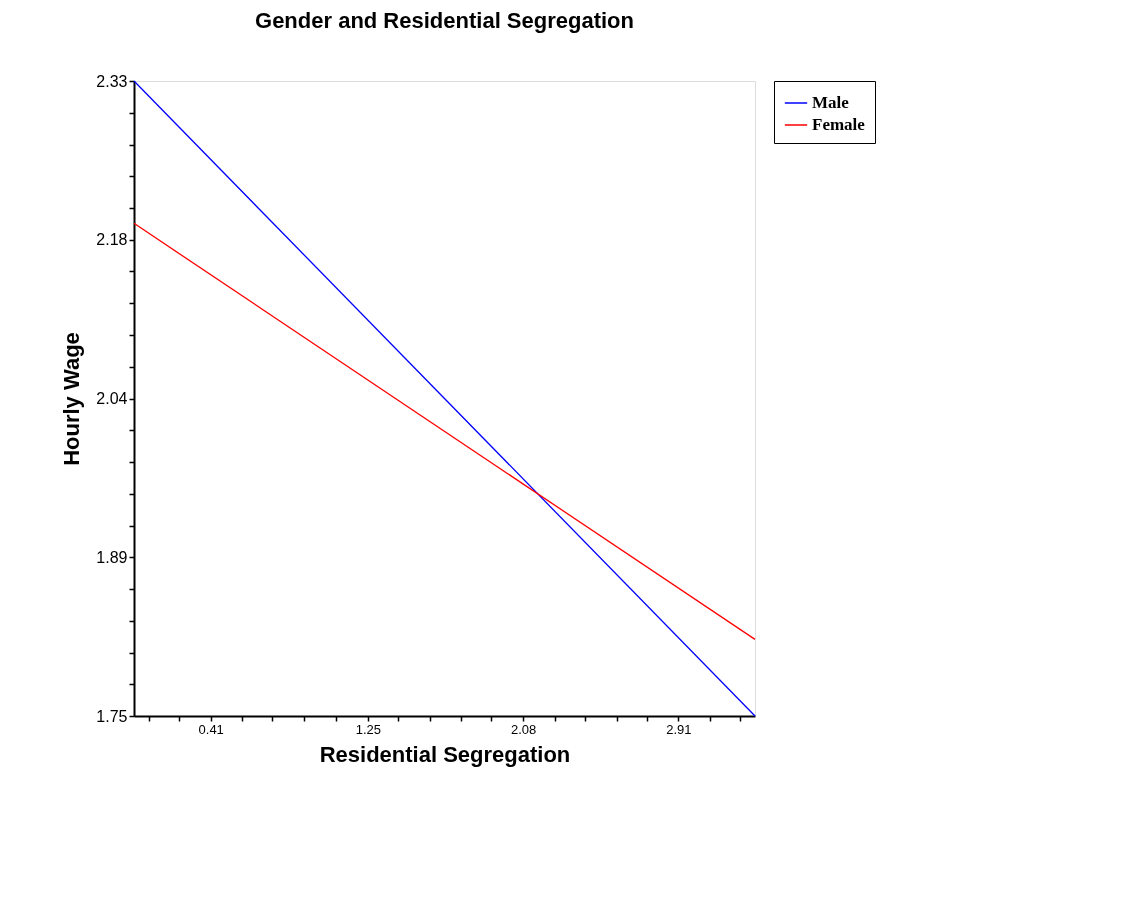 This screenshot has height=909, width=1137. Describe the element at coordinates (368, 729) in the screenshot. I see `x-tick-label: 1.25` at that location.